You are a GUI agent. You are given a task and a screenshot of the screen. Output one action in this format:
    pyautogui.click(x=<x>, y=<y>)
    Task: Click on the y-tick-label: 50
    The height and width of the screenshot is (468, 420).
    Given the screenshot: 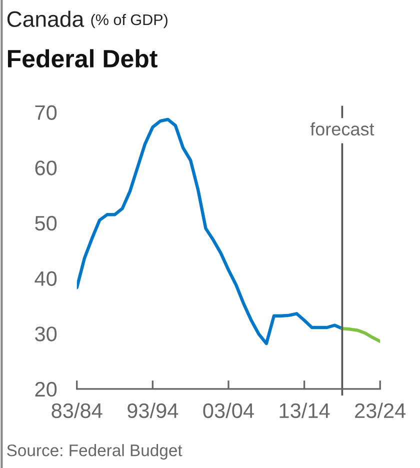 What is the action you would take?
    pyautogui.click(x=46, y=223)
    